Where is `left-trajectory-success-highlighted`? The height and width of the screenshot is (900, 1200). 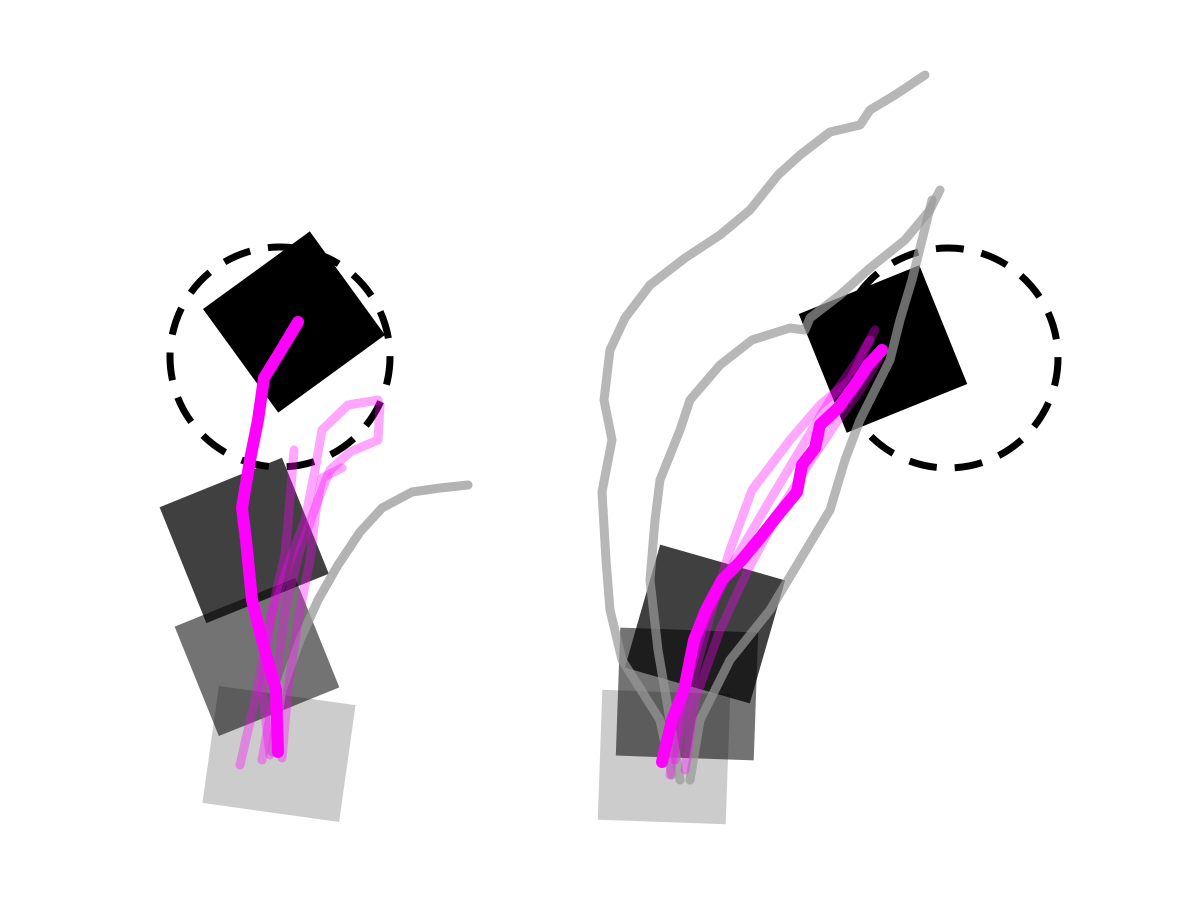
left-trajectory-success-highlighted is located at coordinates (270, 537).